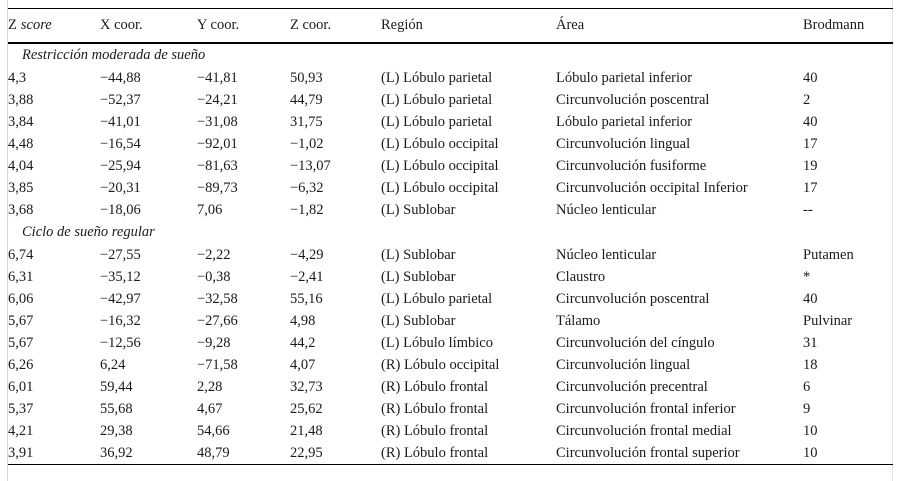 This screenshot has height=481, width=902. What do you see at coordinates (36, 25) in the screenshot?
I see `header-z-score-italic: score` at bounding box center [36, 25].